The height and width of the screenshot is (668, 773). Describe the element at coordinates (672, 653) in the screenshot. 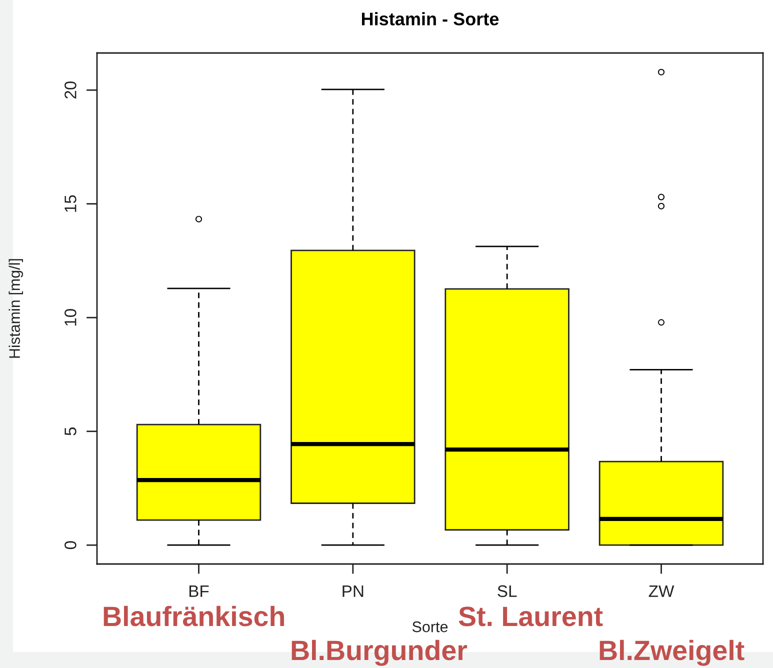

I see `text: Bl.Zweigelt` at that location.